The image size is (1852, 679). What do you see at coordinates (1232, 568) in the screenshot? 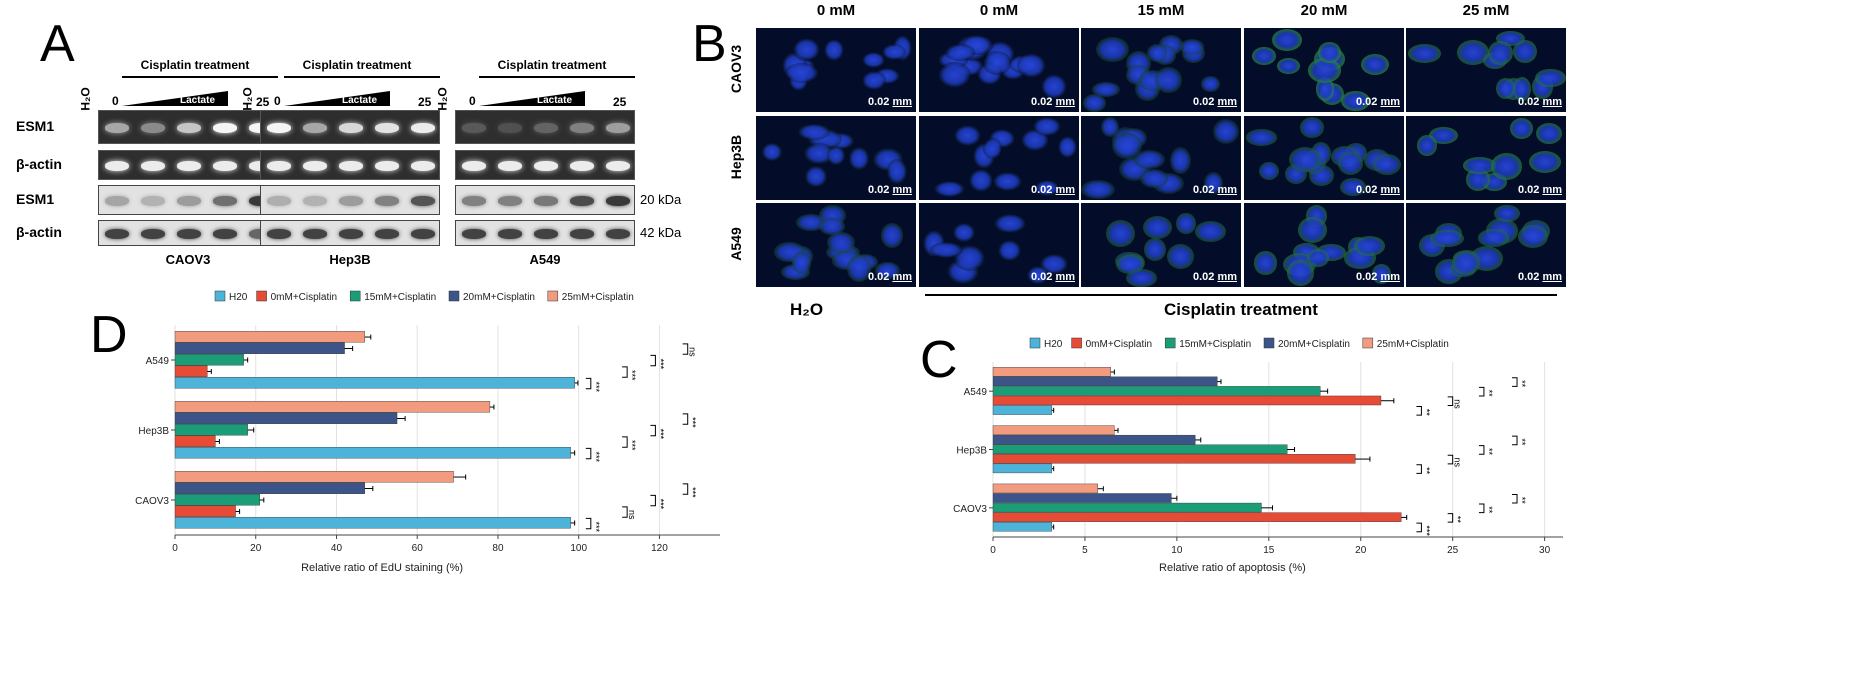
I see `x-axis-label: Relative ratio of apoptosis (%)` at bounding box center [1232, 568].